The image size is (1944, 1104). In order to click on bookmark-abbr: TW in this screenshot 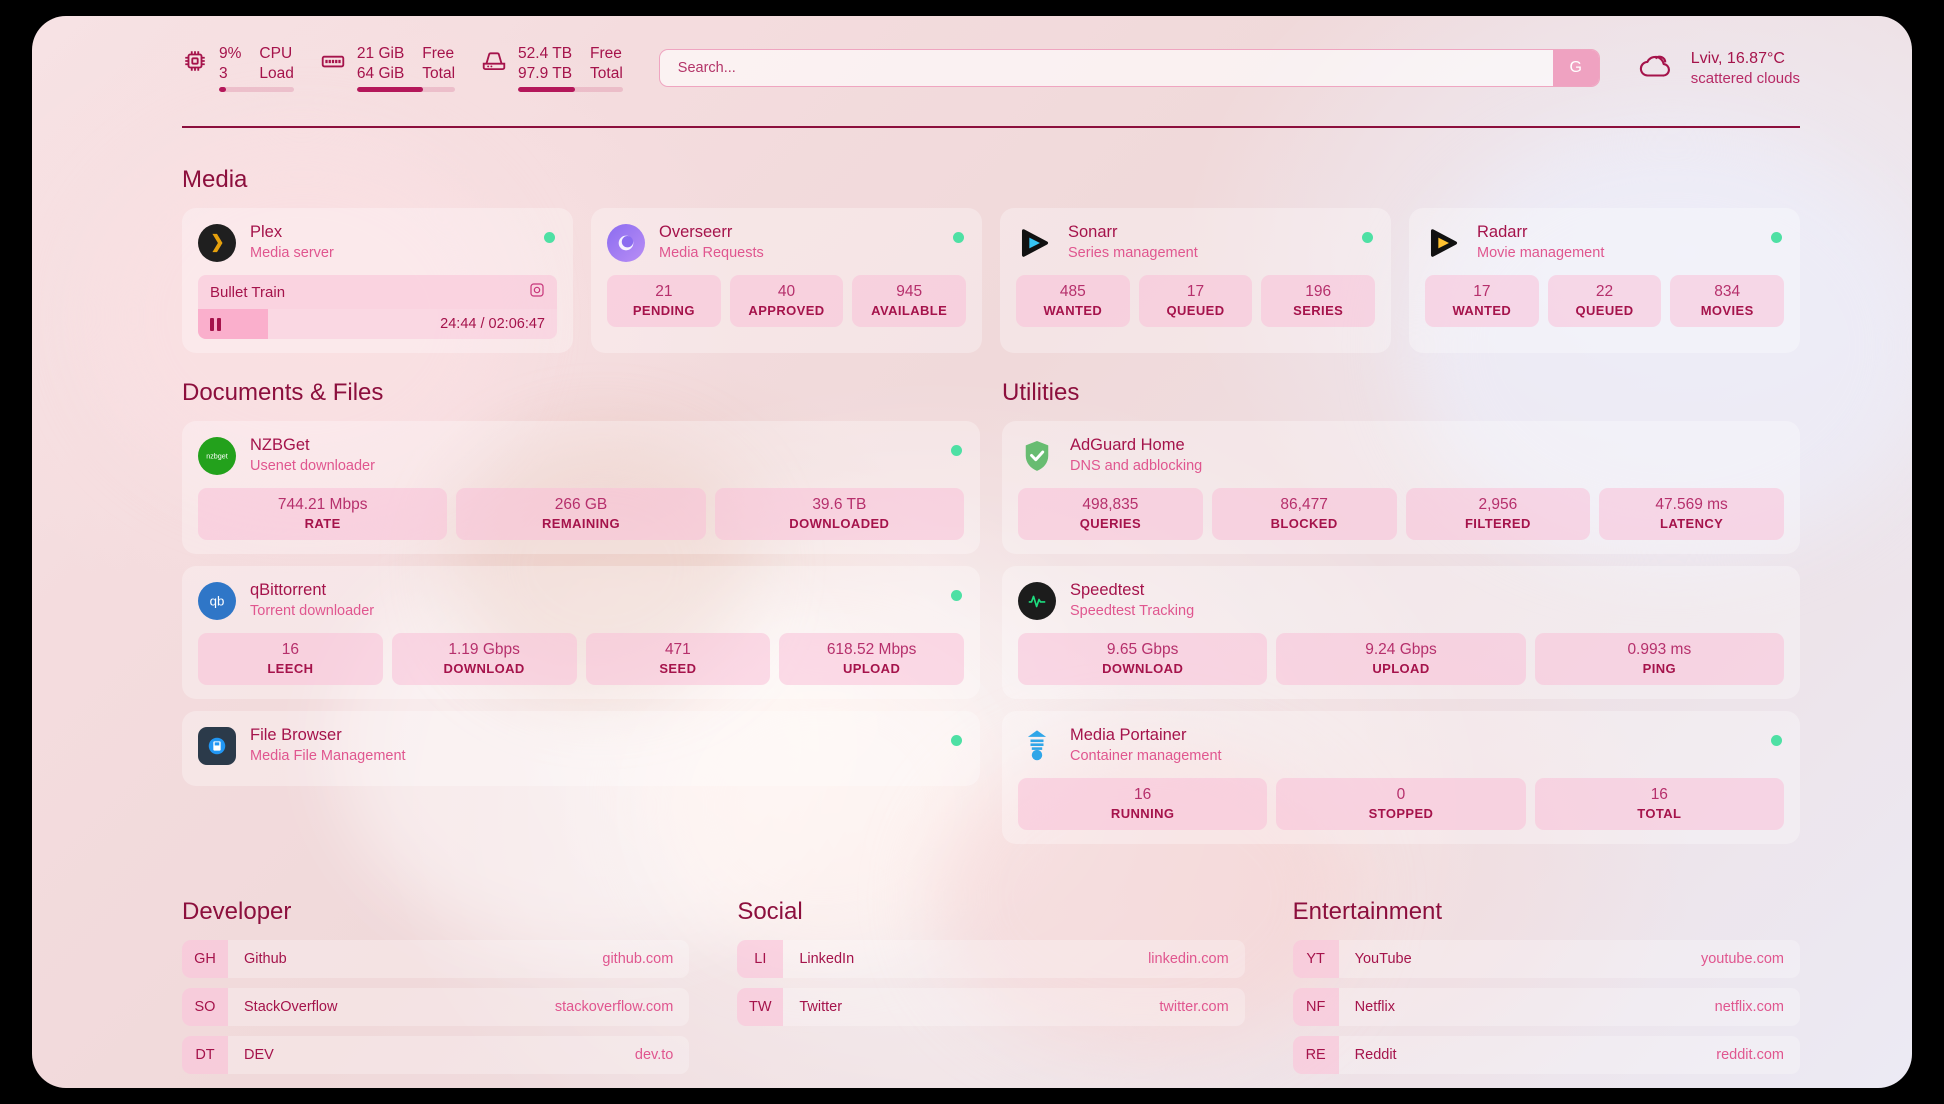, I will do `click(760, 1007)`.